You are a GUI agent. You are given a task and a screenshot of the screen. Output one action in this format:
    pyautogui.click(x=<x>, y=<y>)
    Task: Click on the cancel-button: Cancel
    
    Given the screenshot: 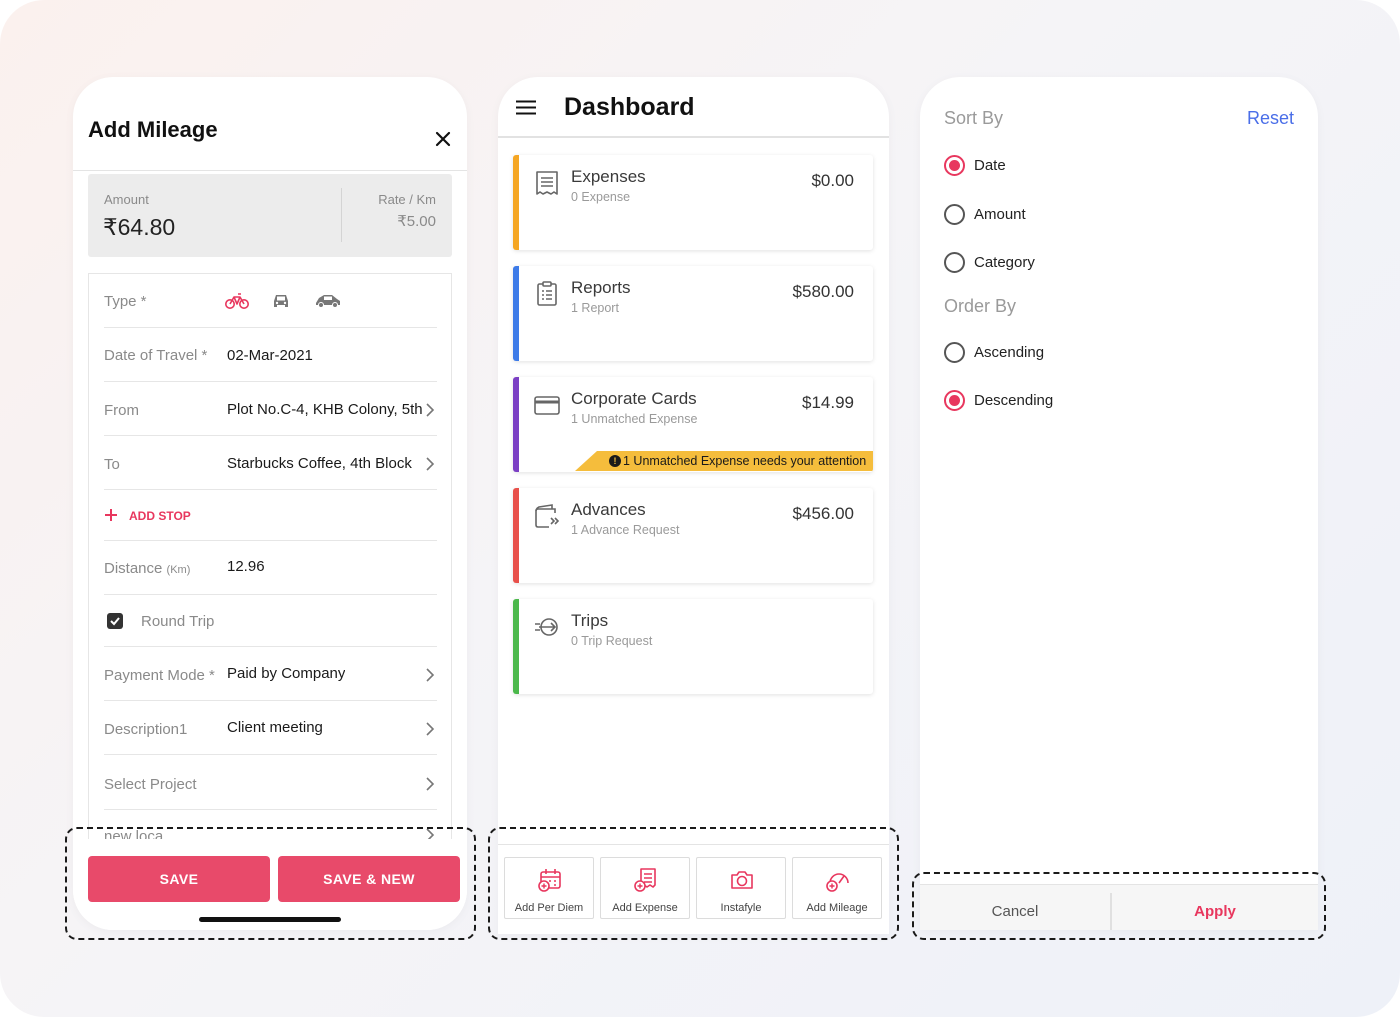 What is the action you would take?
    pyautogui.click(x=1015, y=911)
    